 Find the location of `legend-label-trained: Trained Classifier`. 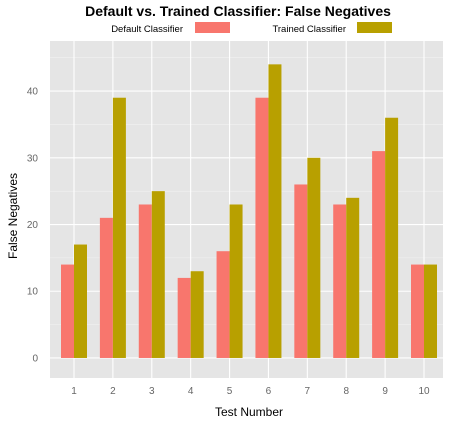

legend-label-trained: Trained Classifier is located at coordinates (309, 29).